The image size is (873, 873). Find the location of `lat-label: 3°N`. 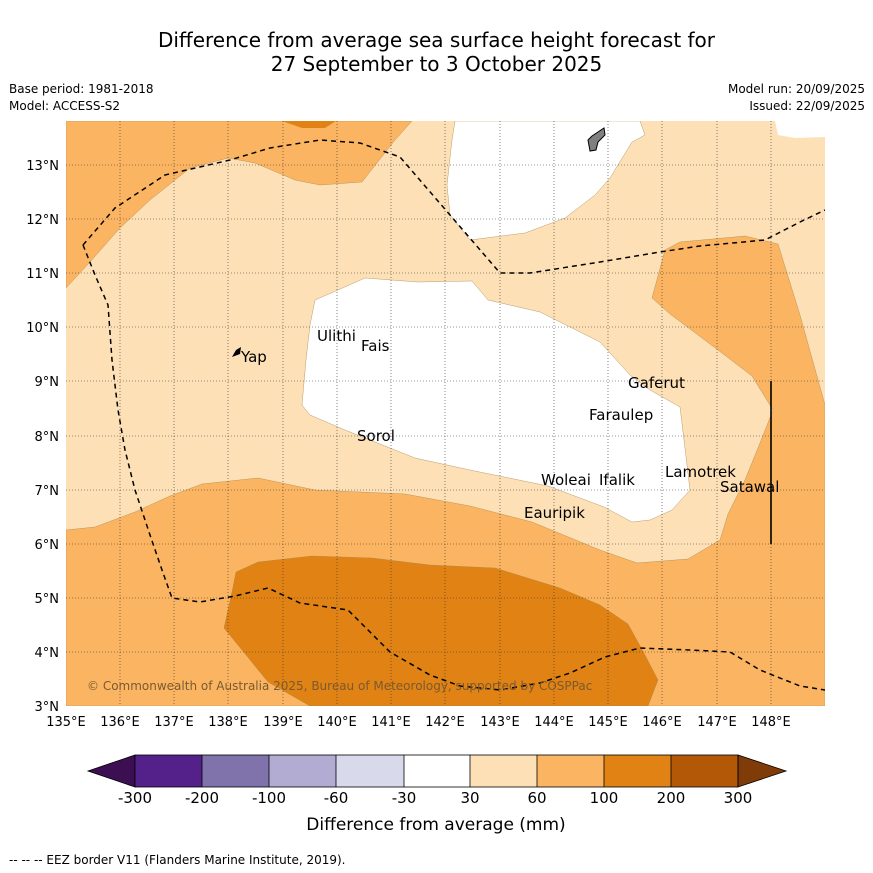

lat-label: 3°N is located at coordinates (47, 707).